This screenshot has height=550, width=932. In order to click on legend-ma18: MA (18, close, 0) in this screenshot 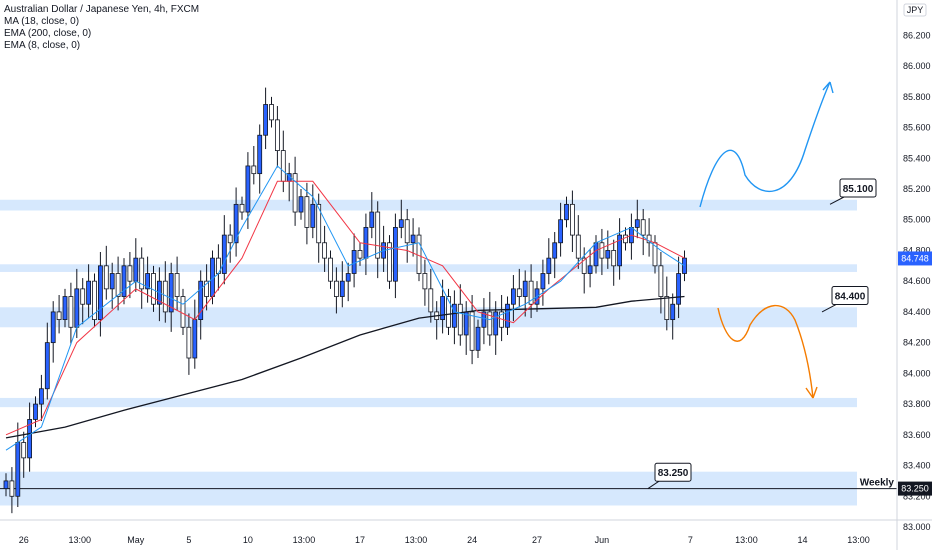, I will do `click(42, 21)`.